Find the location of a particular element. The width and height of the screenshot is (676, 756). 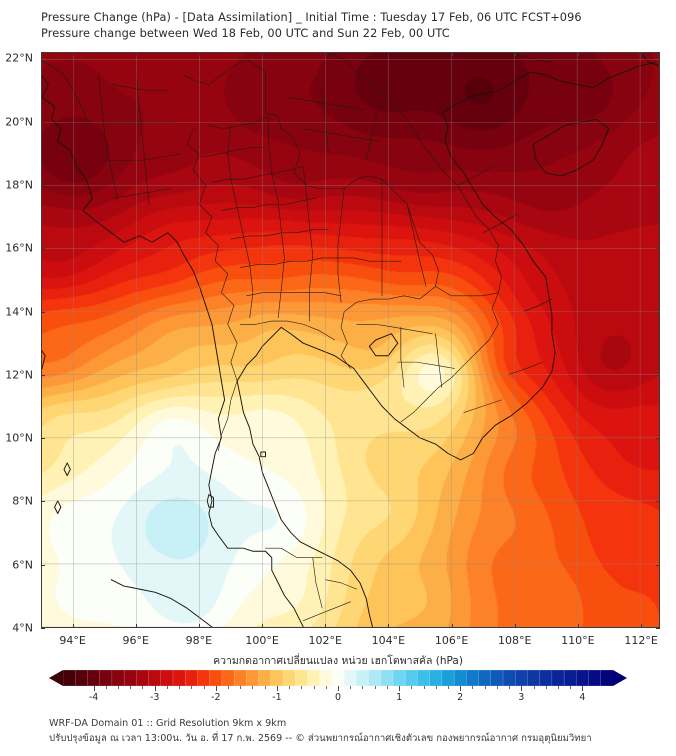

colorbar-tick-label: 0 is located at coordinates (338, 697).